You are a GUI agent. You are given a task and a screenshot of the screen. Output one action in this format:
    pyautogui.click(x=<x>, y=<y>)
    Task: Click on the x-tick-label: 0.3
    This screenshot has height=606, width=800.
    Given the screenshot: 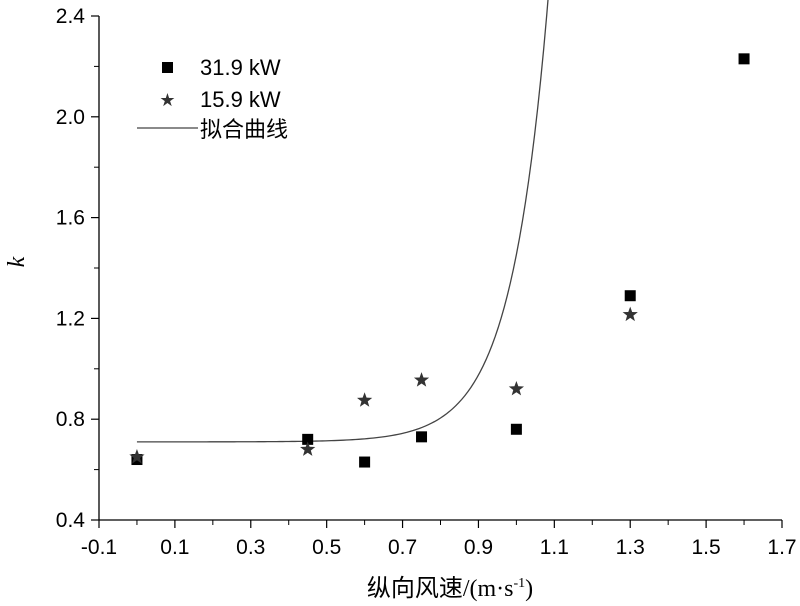 What is the action you would take?
    pyautogui.click(x=250, y=547)
    